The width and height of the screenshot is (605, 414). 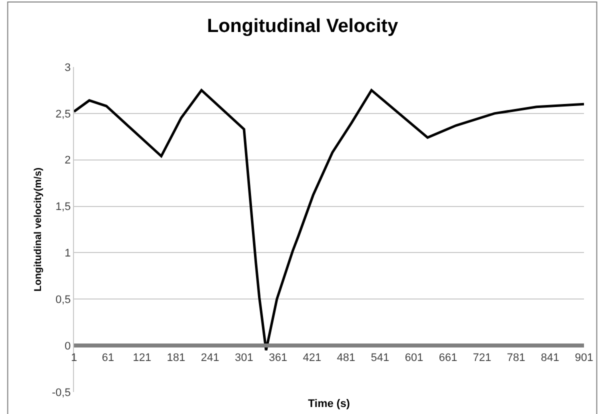 I want to click on y-tick-label: 0, so click(x=67, y=346).